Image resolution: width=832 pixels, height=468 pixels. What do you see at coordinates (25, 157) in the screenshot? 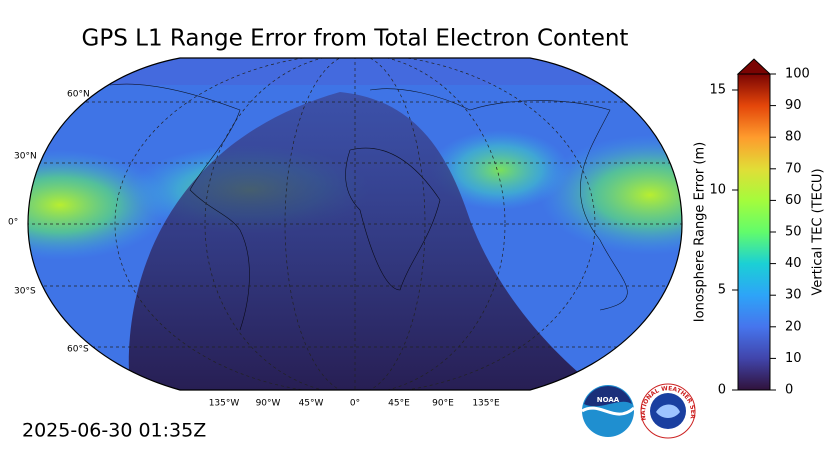
I see `lat-label: 30°N` at bounding box center [25, 157].